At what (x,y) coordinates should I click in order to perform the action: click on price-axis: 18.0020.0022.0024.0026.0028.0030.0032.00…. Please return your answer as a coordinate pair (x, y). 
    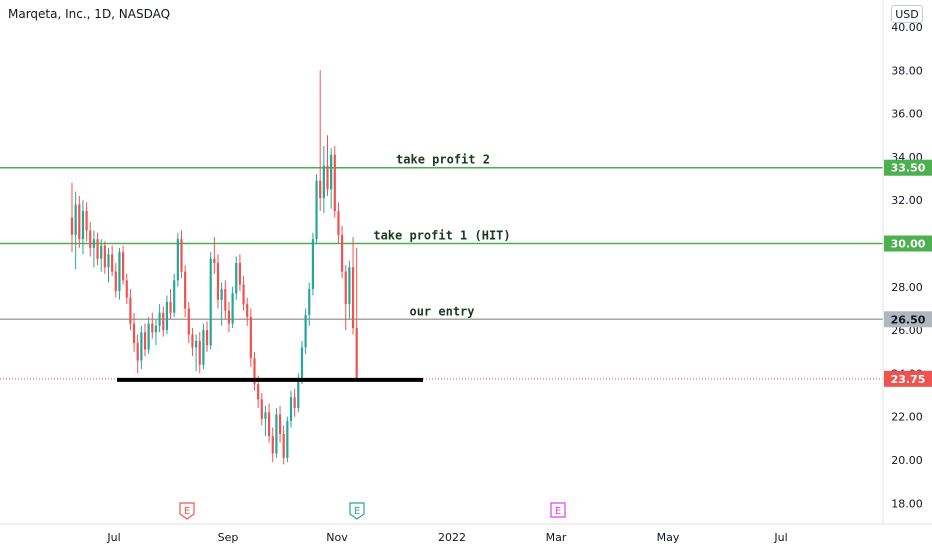
    Looking at the image, I should click on (907, 265).